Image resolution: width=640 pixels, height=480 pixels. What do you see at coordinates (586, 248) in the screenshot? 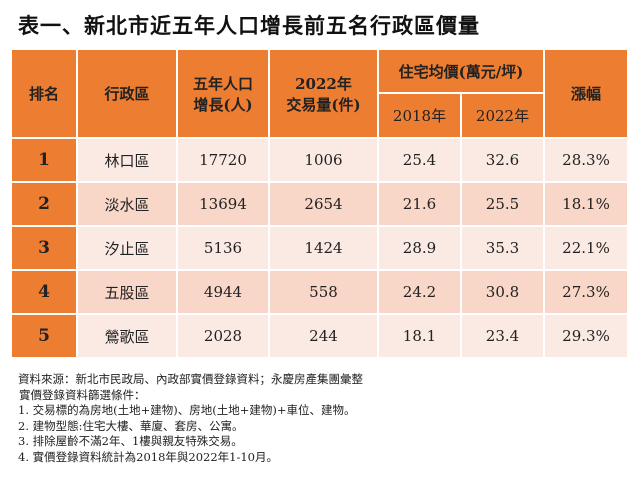
I see `cell-change: 22.1%` at bounding box center [586, 248].